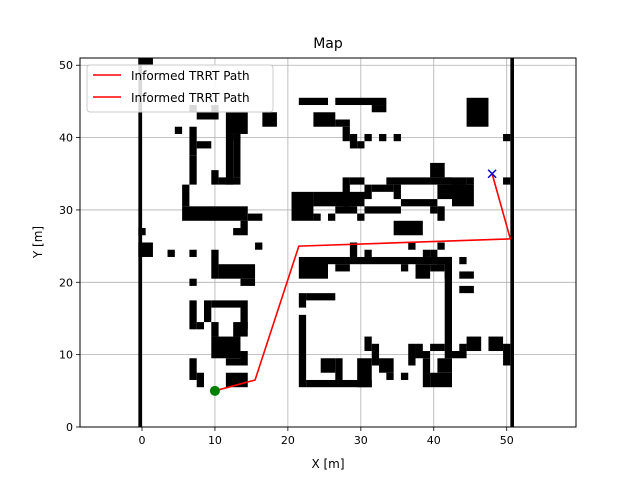 The height and width of the screenshot is (480, 640). Describe the element at coordinates (190, 76) in the screenshot. I see `legend-label-1: Informed TRRT Path` at that location.